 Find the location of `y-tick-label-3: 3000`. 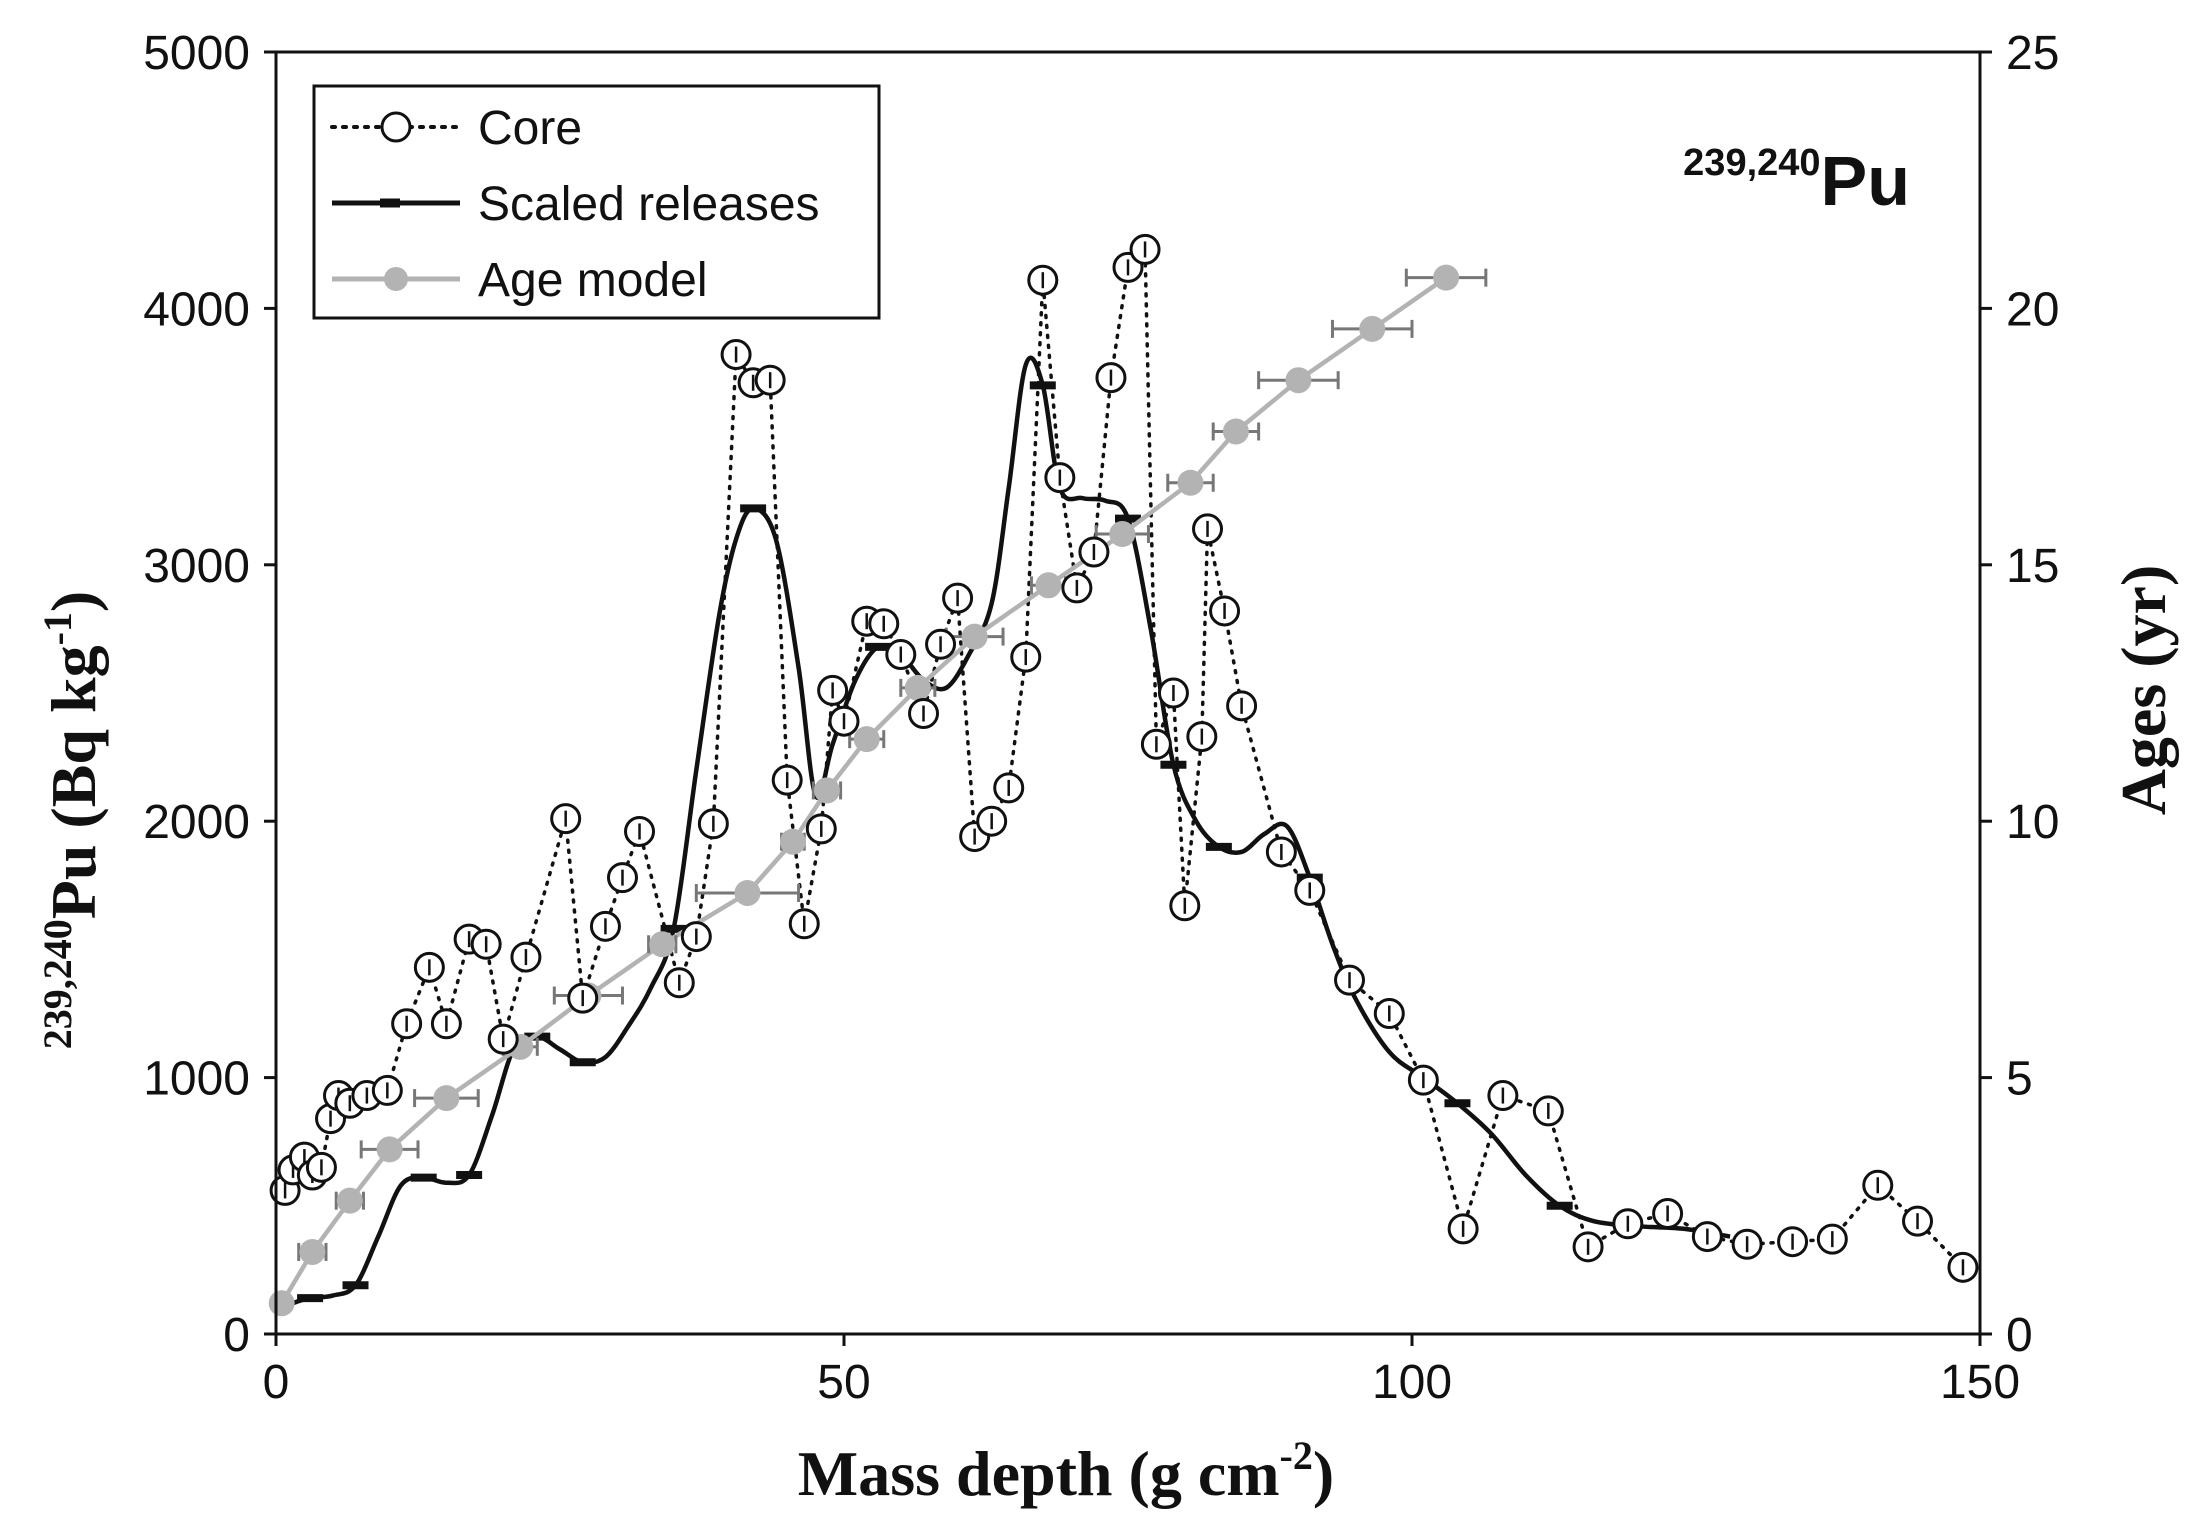

y-tick-label-3: 3000 is located at coordinates (196, 566).